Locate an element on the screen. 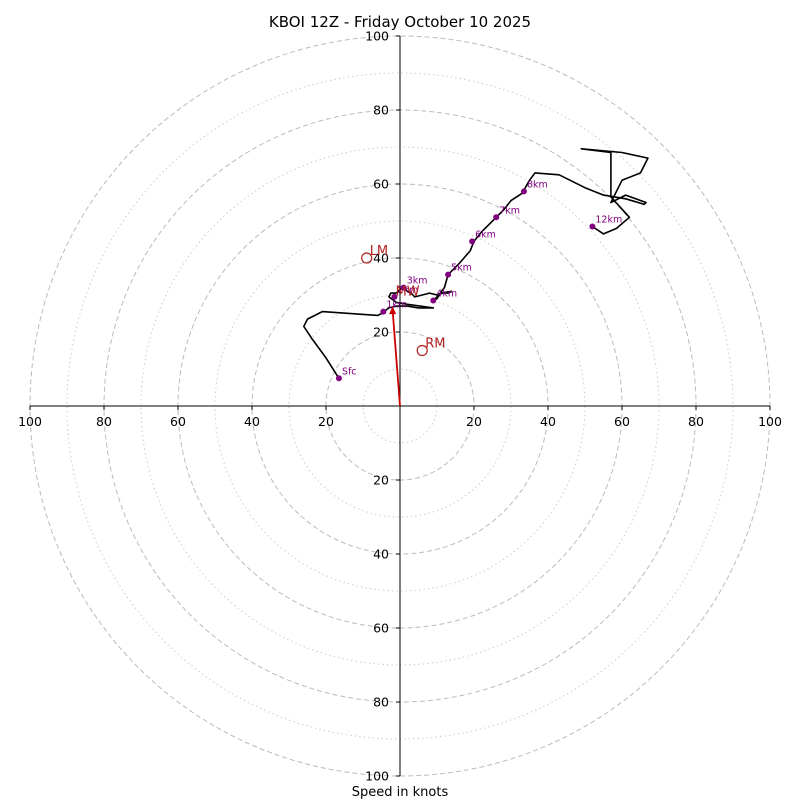 The width and height of the screenshot is (800, 800). motion-marker-lm is located at coordinates (367, 258).